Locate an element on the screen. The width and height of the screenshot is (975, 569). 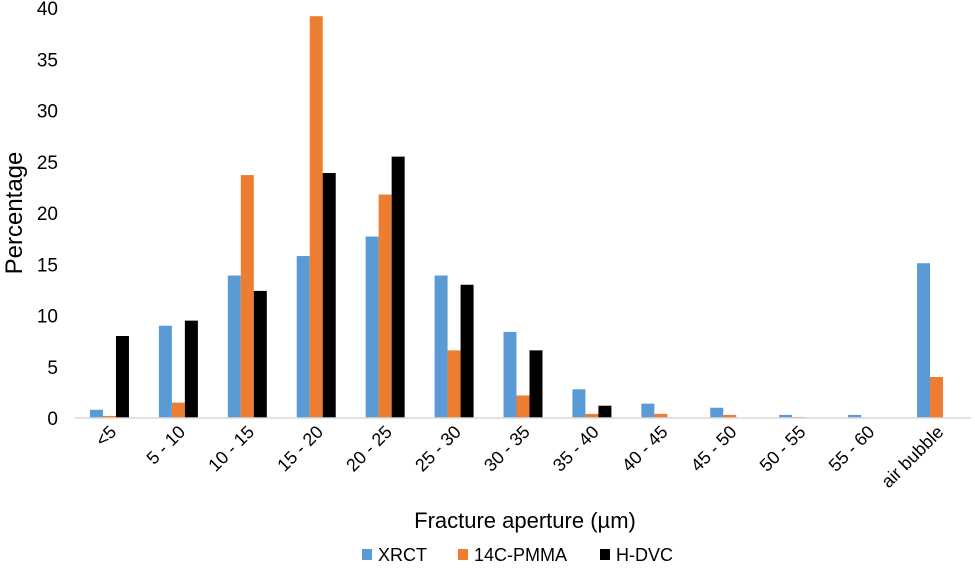
x-tick-label: air bubble is located at coordinates (912, 457).